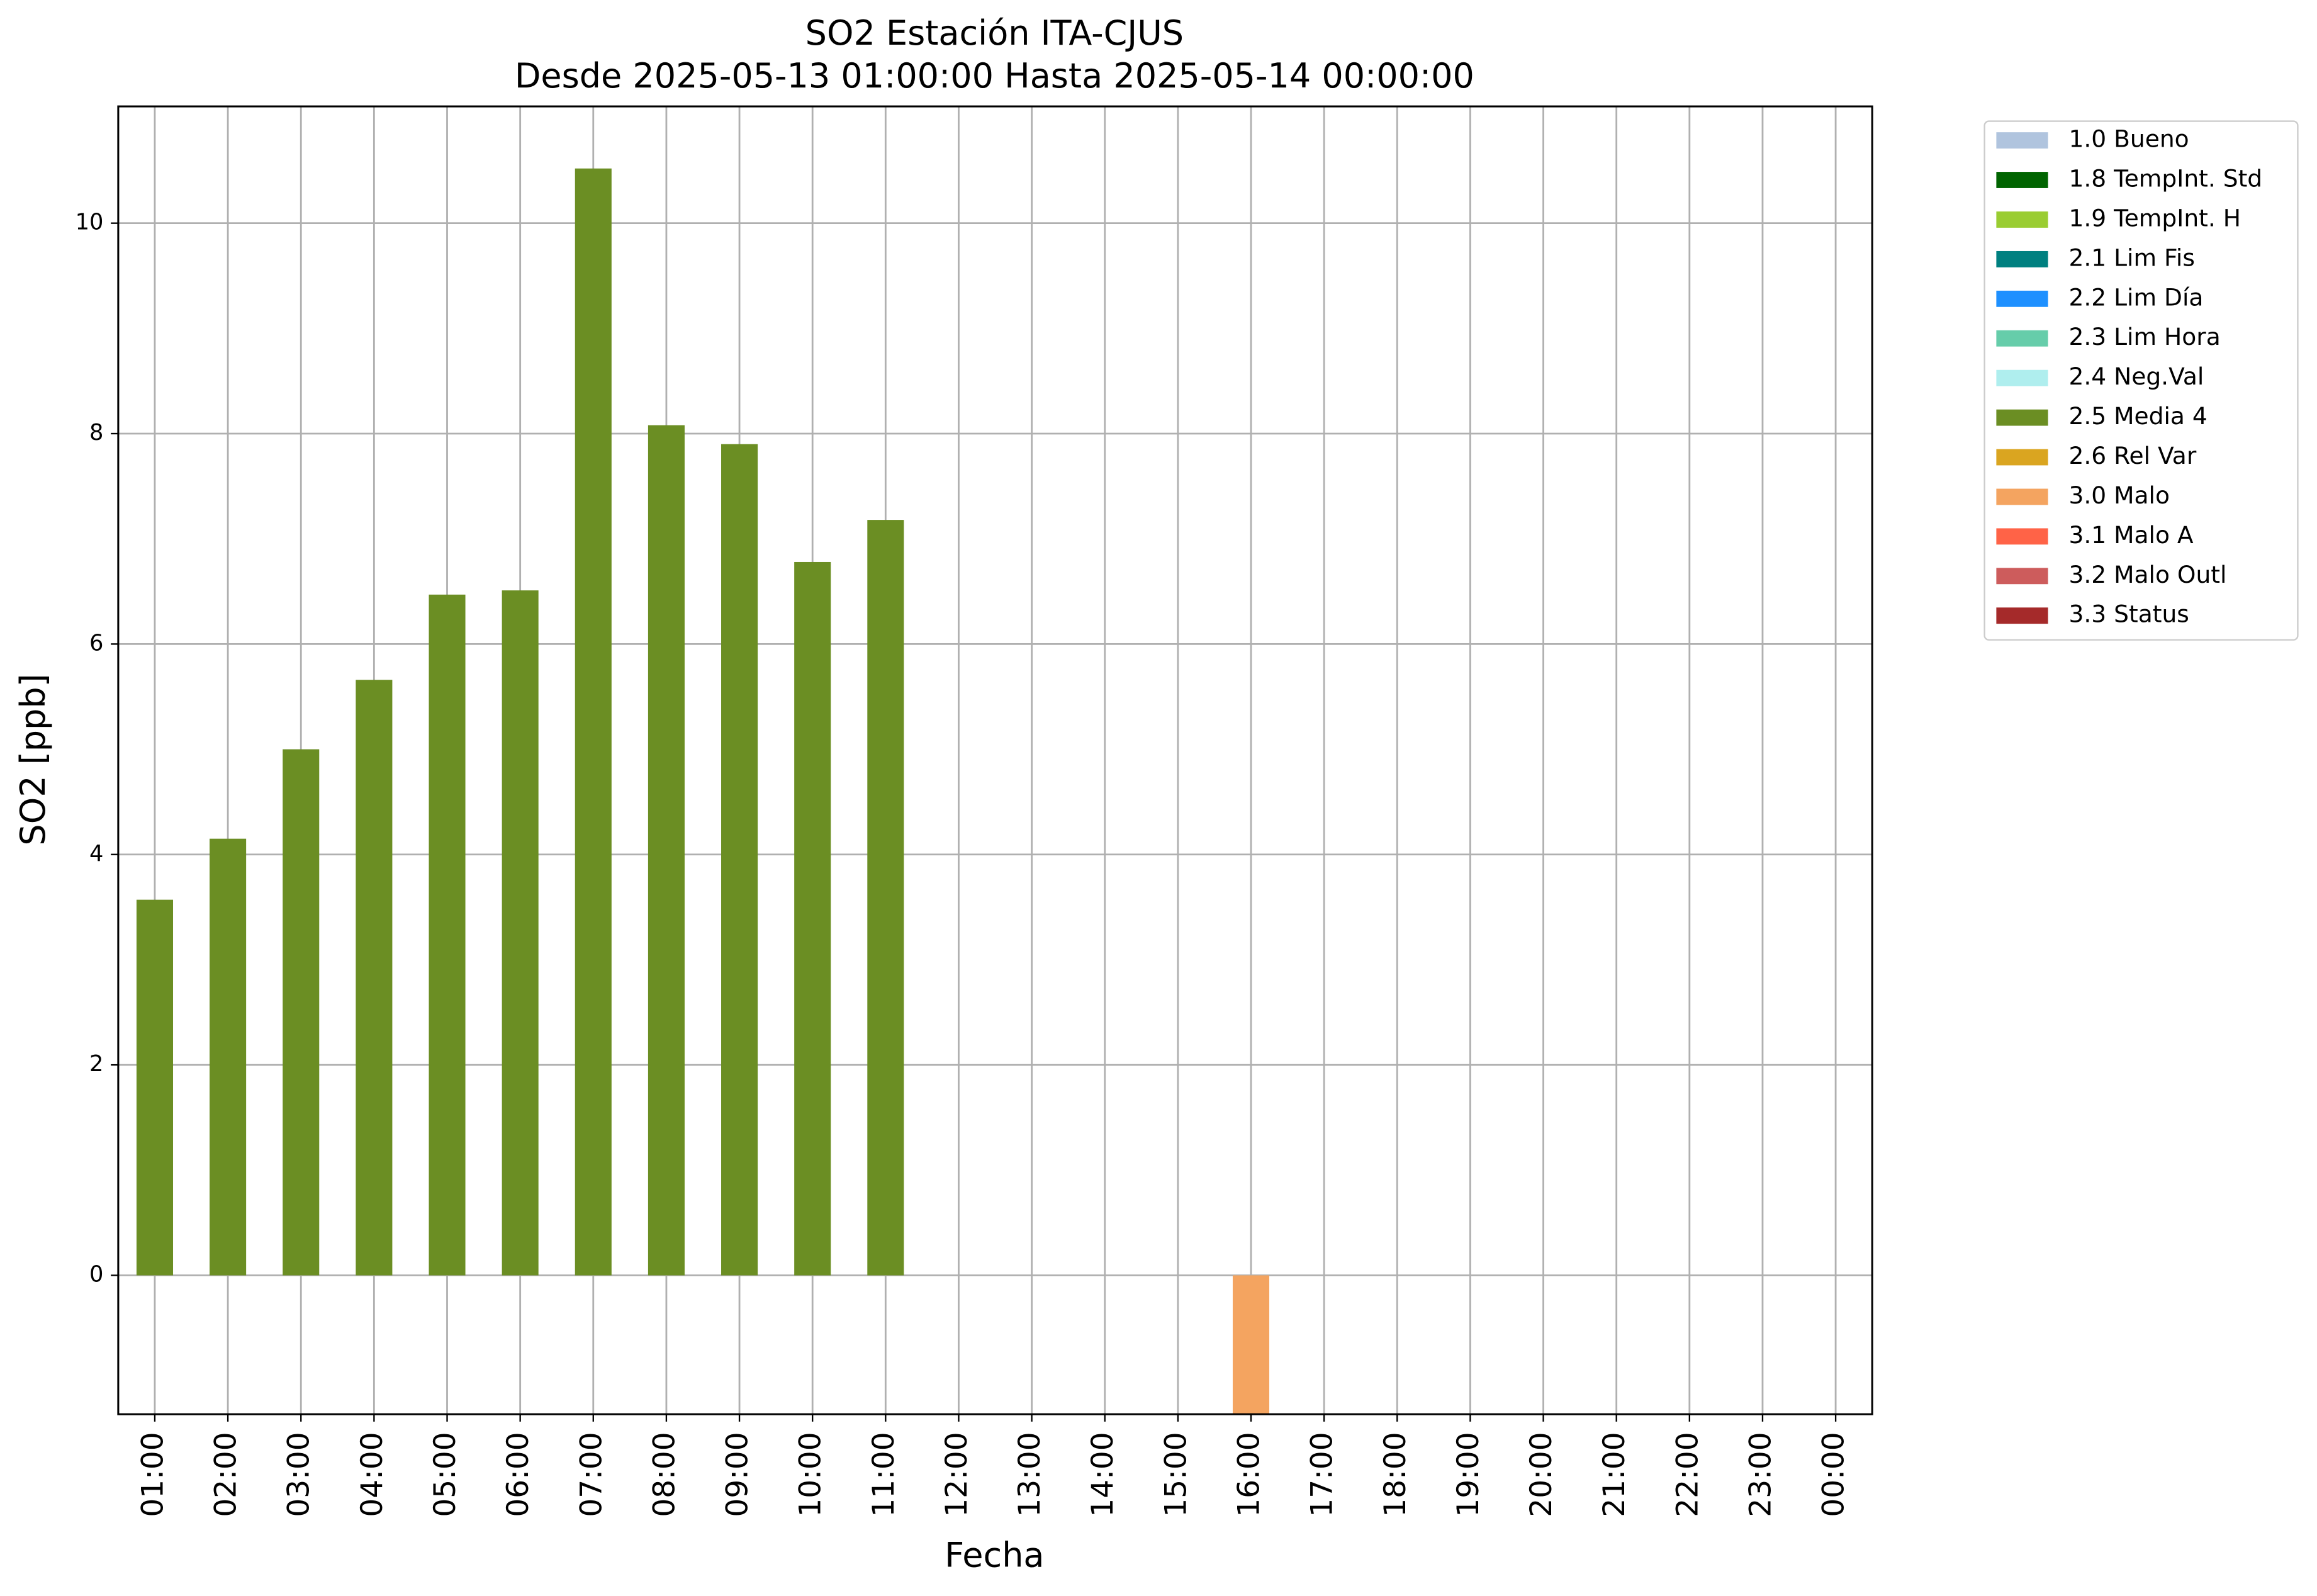 The image size is (2317, 1596). What do you see at coordinates (373, 1474) in the screenshot?
I see `x-tick-label: 04:00` at bounding box center [373, 1474].